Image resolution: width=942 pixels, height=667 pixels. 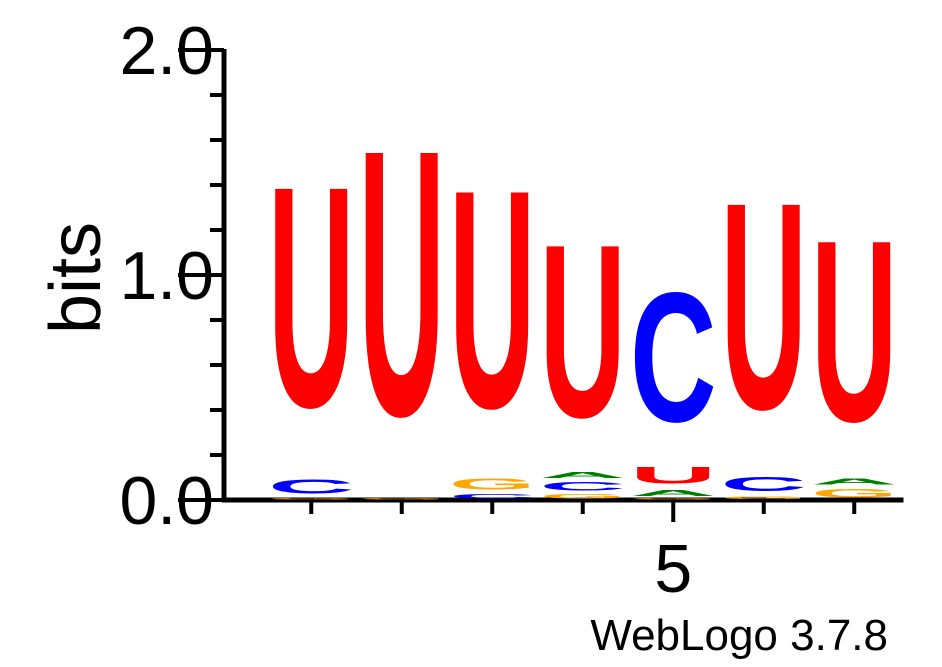 What do you see at coordinates (673, 358) in the screenshot?
I see `logo-letter-C-pos5: C` at bounding box center [673, 358].